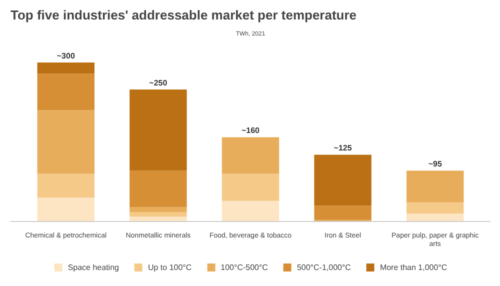 The image size is (500, 286). I want to click on legend-label: Space heating, so click(93, 267).